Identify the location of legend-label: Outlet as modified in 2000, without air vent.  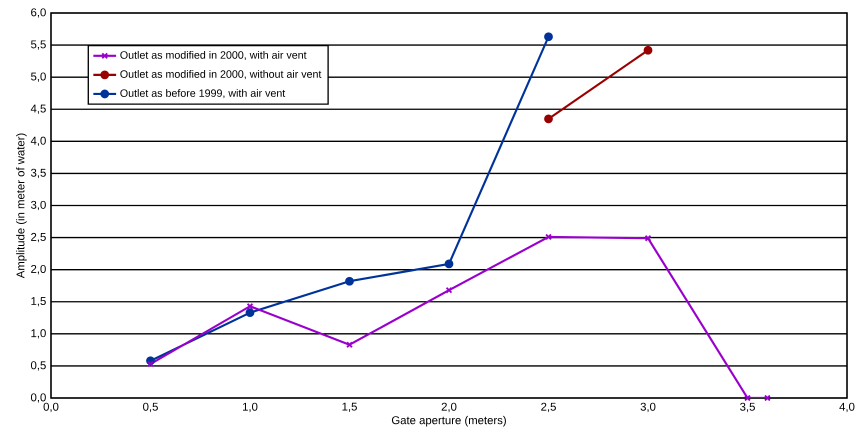
(221, 75).